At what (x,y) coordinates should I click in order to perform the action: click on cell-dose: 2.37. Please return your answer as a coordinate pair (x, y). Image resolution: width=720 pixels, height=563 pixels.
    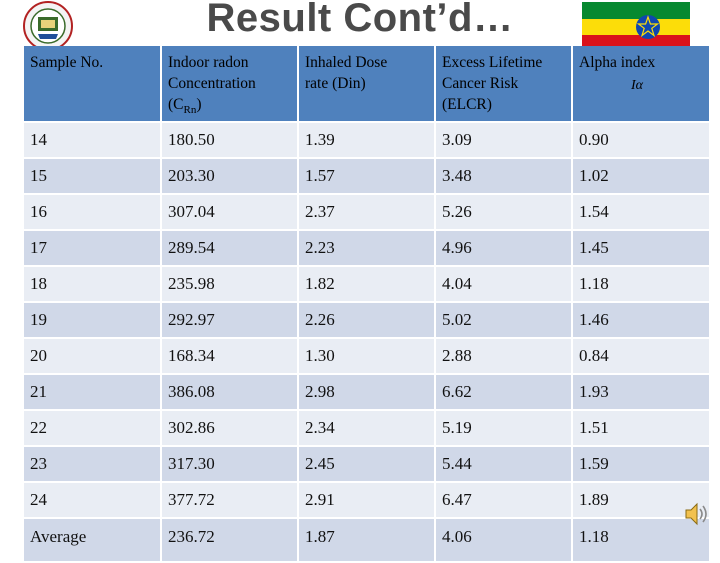
    Looking at the image, I should click on (367, 212).